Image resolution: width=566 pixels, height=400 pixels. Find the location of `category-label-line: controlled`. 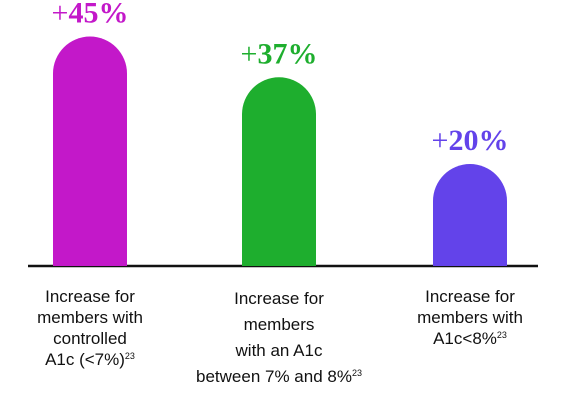

category-label-line: controlled is located at coordinates (90, 338).